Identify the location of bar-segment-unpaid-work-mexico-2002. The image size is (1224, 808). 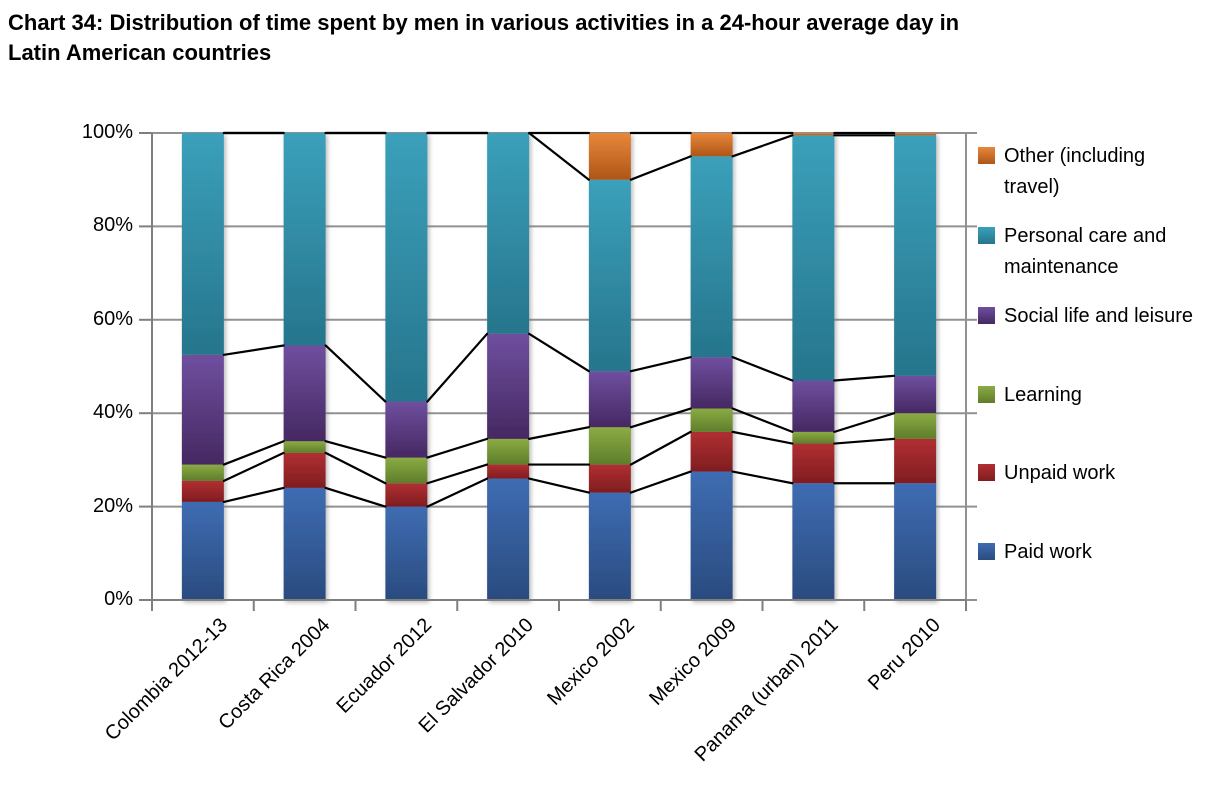
(609, 478).